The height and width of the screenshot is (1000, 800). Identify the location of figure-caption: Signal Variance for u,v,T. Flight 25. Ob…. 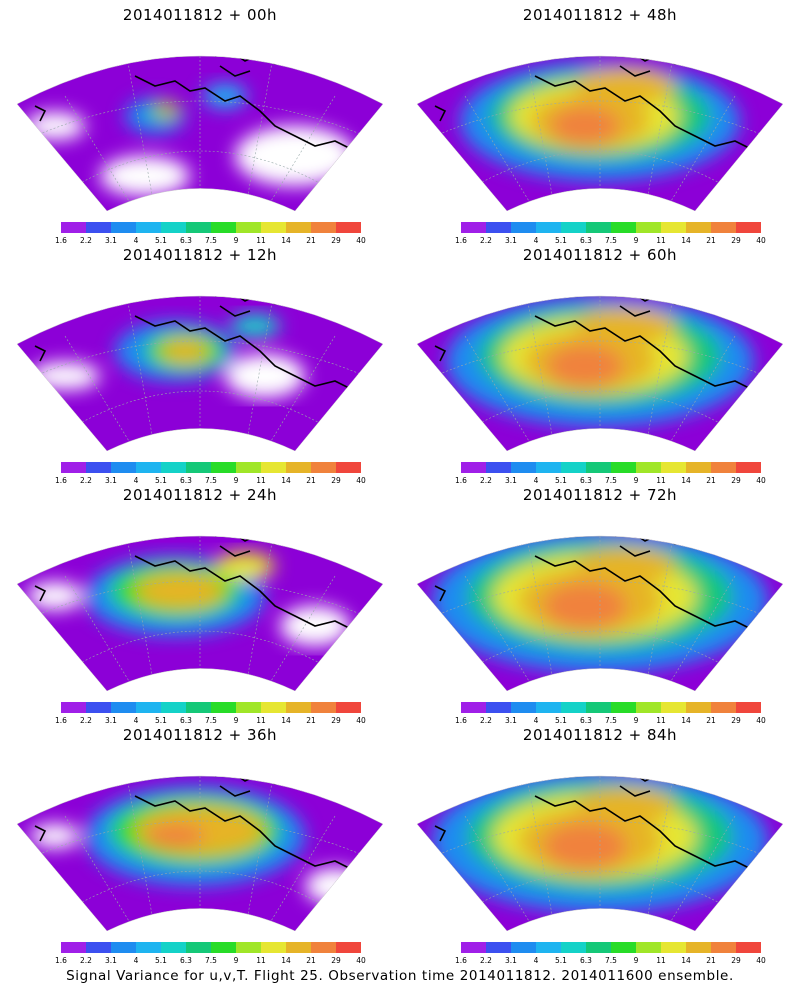
(400, 976).